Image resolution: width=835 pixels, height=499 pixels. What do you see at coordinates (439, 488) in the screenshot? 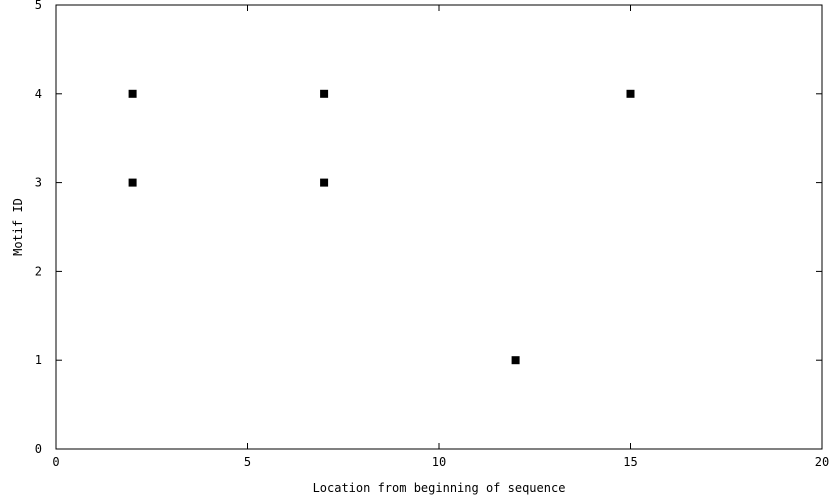
I see `x-axis-label: Location from beginning of sequence` at bounding box center [439, 488].